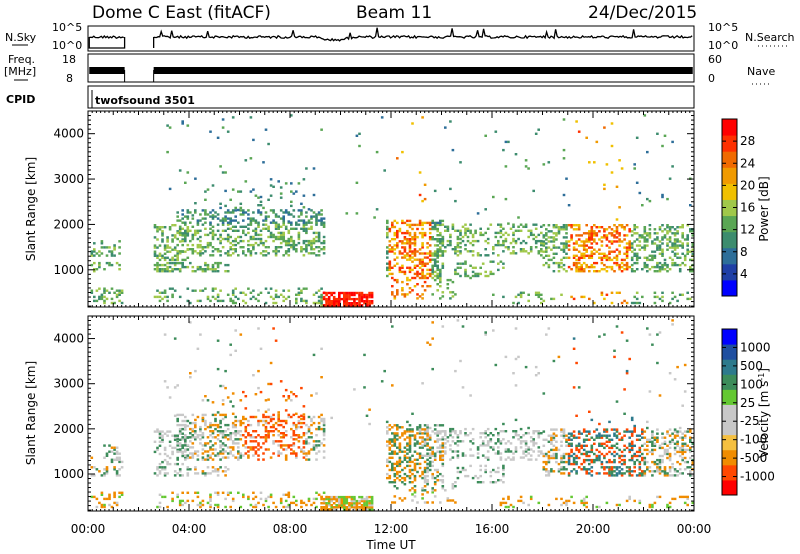  I want to click on colorbar-segment, so click(729, 175).